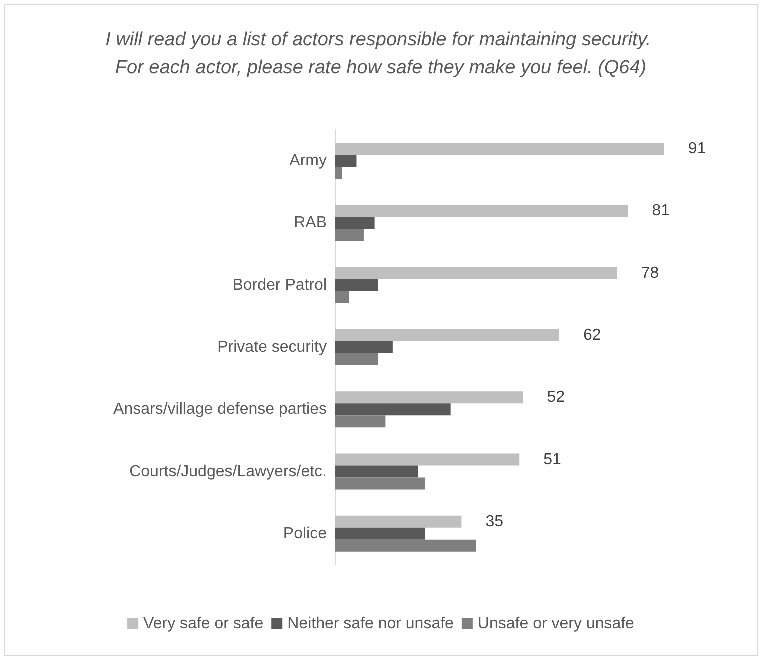  I want to click on data-label: 91, so click(697, 149).